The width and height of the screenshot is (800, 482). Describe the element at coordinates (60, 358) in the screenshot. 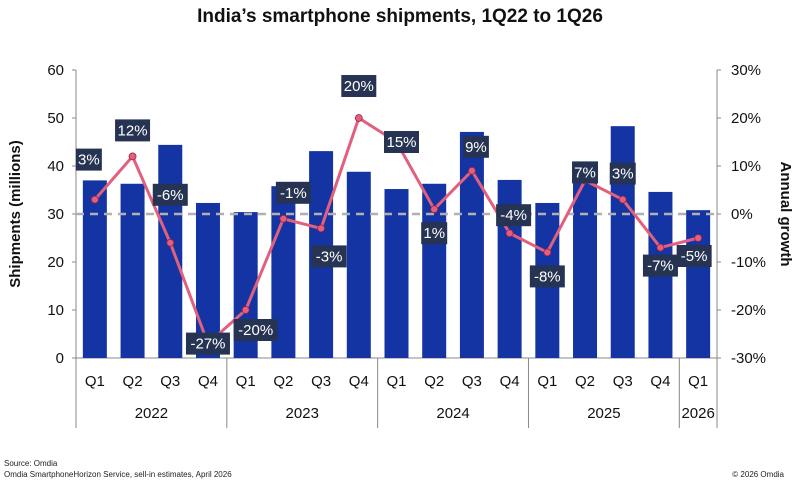

I see `left-tick-label: 0` at that location.